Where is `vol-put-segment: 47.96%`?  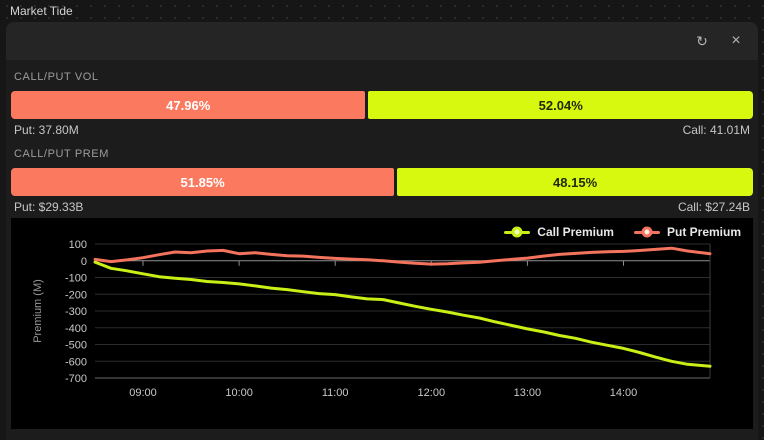
vol-put-segment: 47.96% is located at coordinates (188, 105).